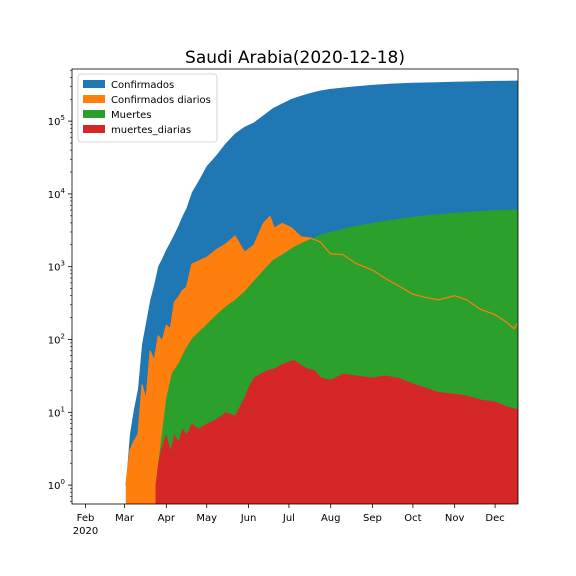  Describe the element at coordinates (206, 518) in the screenshot. I see `x-tick-label: May` at that location.